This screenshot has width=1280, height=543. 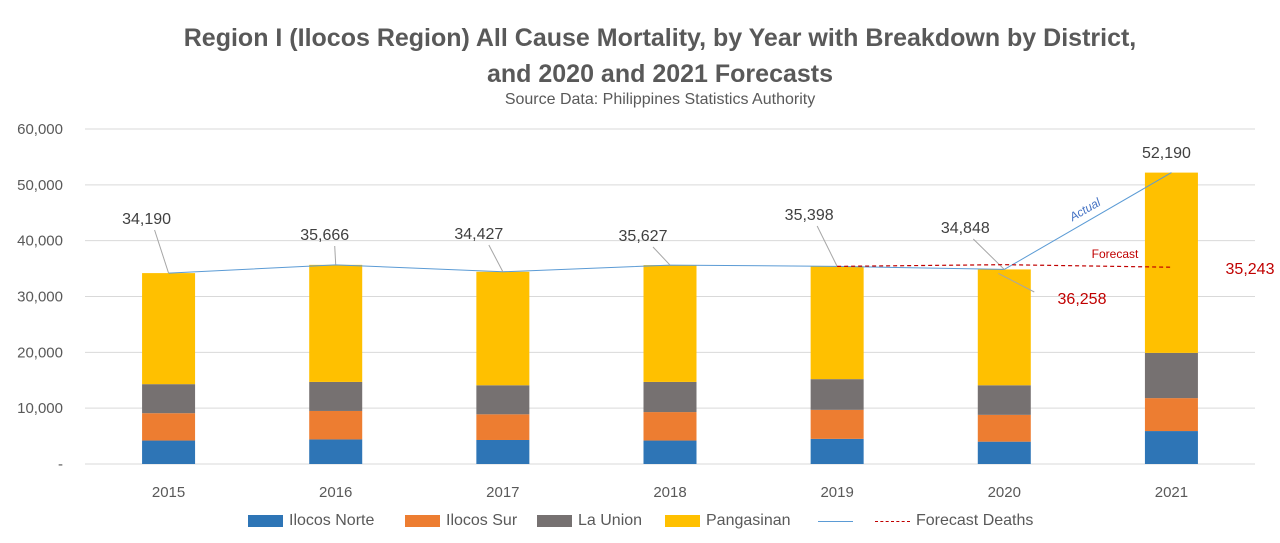 What do you see at coordinates (809, 215) in the screenshot?
I see `actual-data-label: 35,398` at bounding box center [809, 215].